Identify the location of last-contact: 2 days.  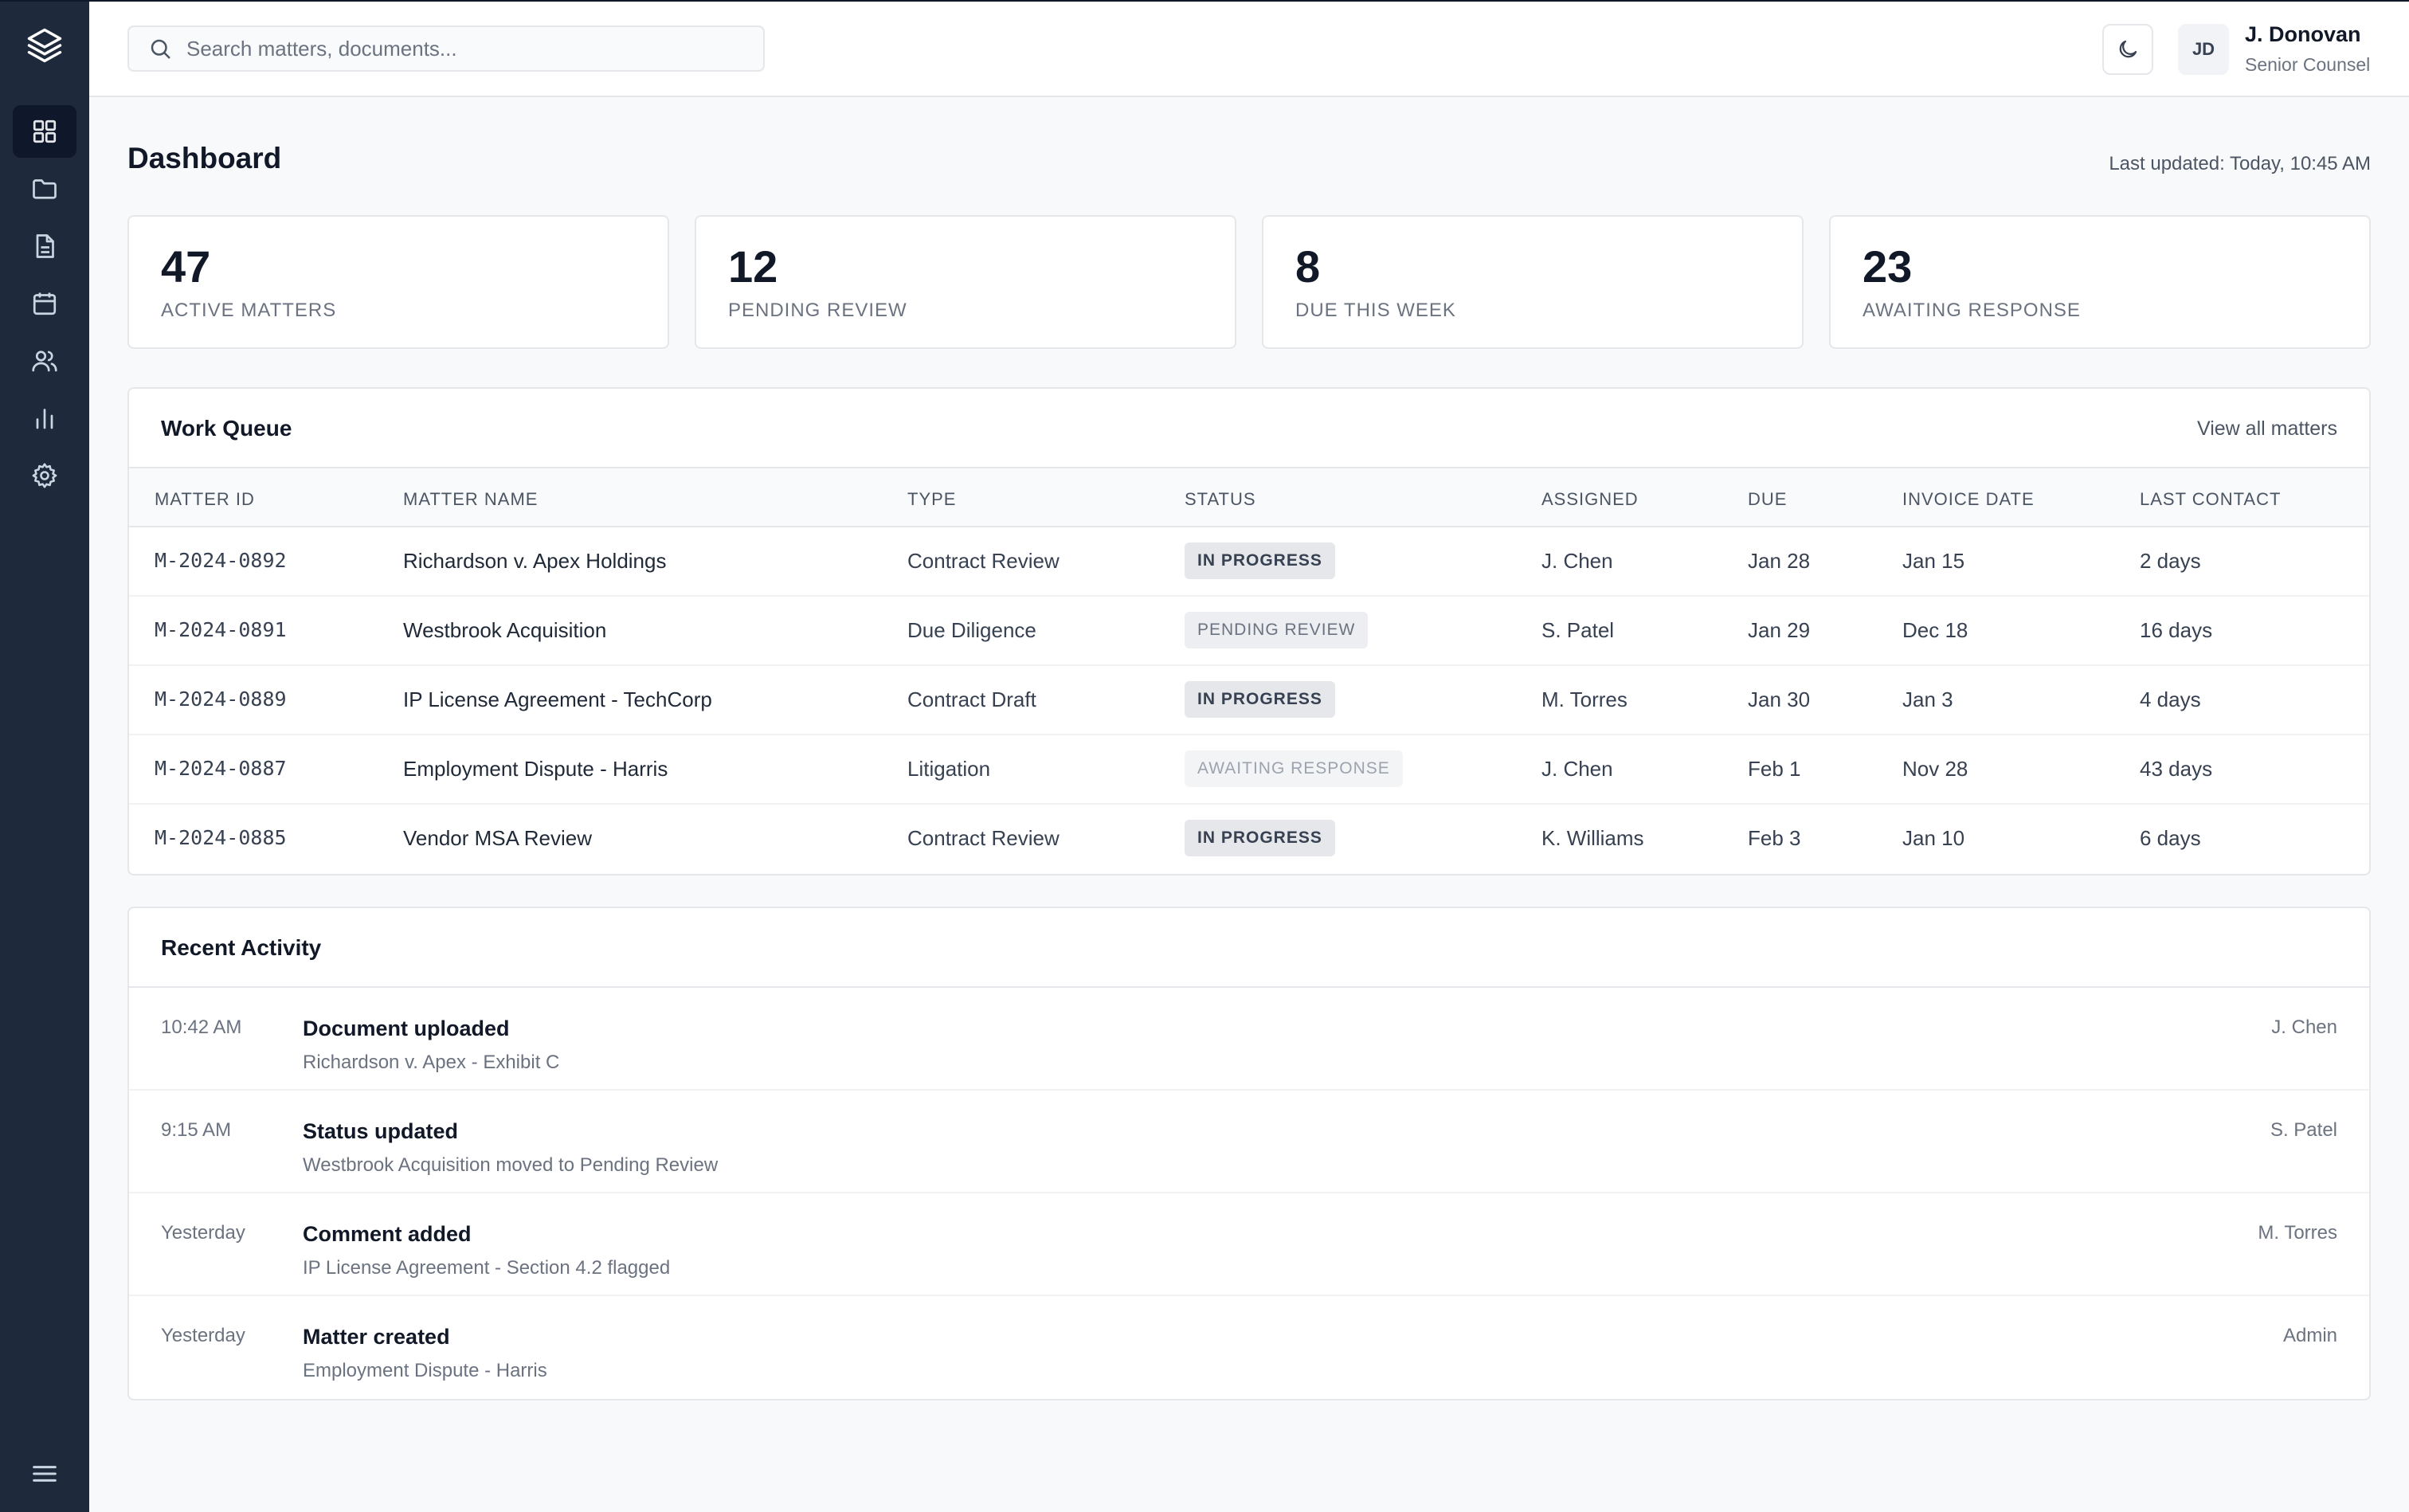
(2170, 561).